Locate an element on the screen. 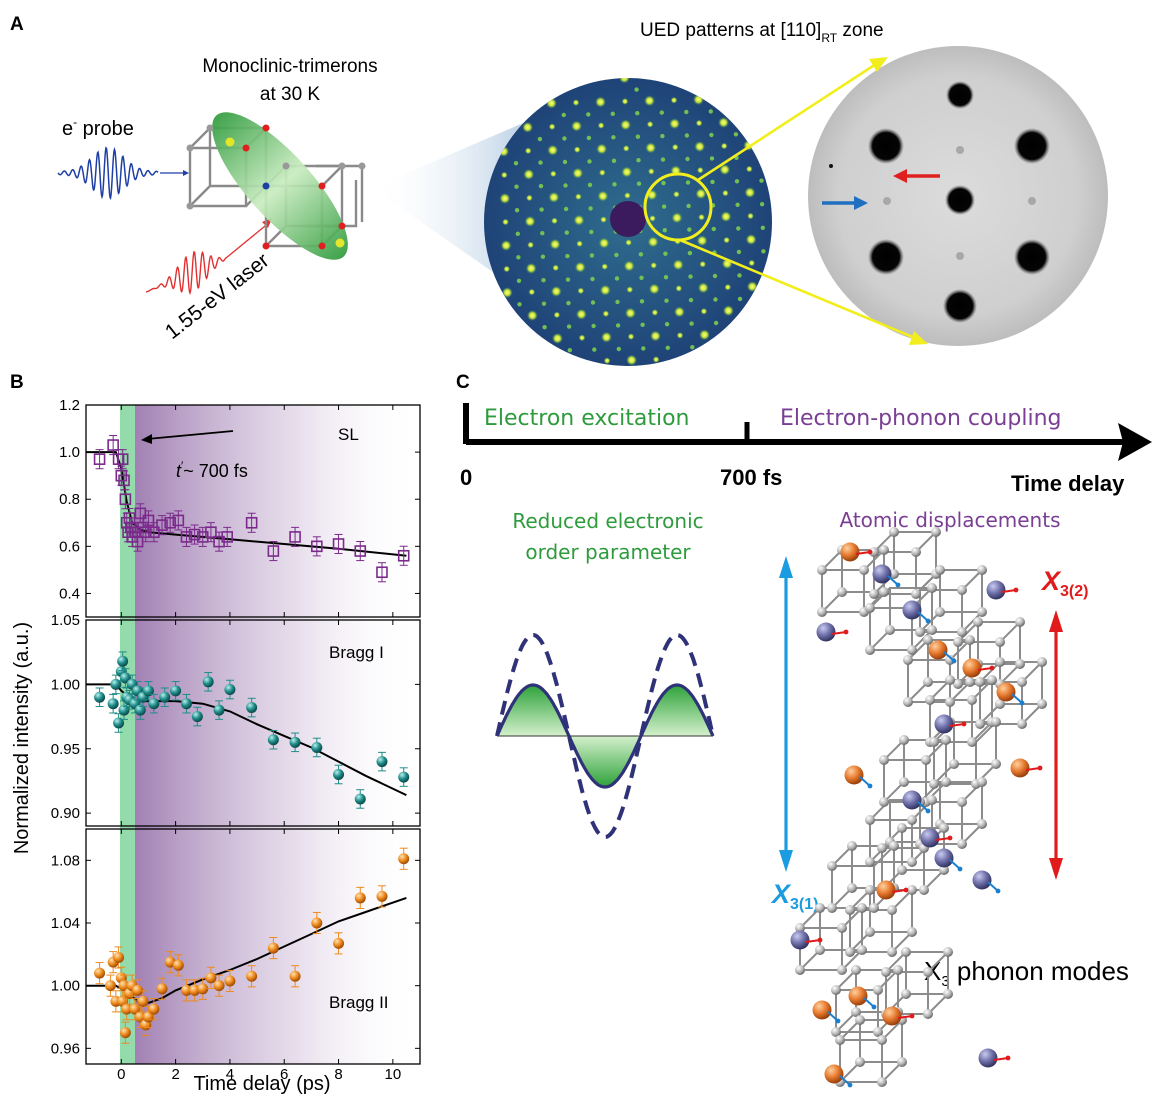 The width and height of the screenshot is (1160, 1096). subplot-frame is located at coordinates (253, 723).